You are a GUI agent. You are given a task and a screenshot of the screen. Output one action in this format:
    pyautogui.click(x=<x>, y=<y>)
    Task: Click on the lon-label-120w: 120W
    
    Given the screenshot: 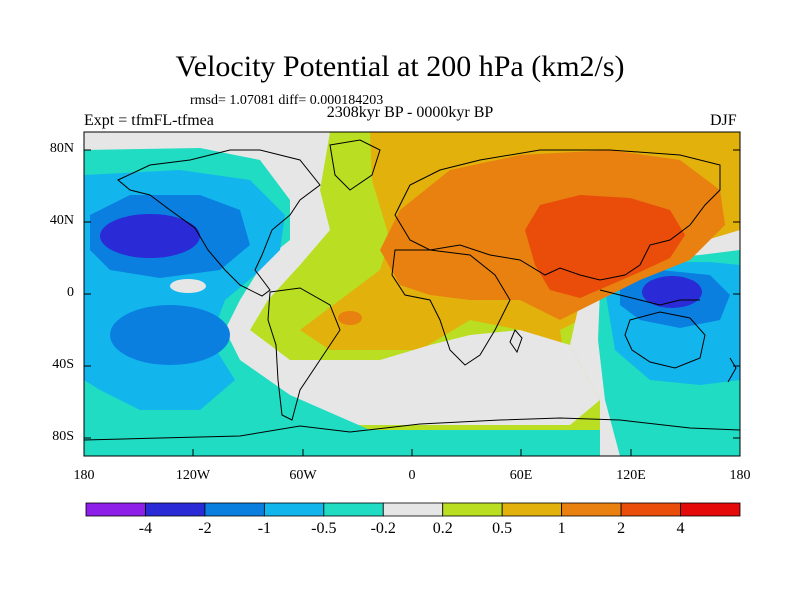 What is the action you would take?
    pyautogui.click(x=193, y=475)
    